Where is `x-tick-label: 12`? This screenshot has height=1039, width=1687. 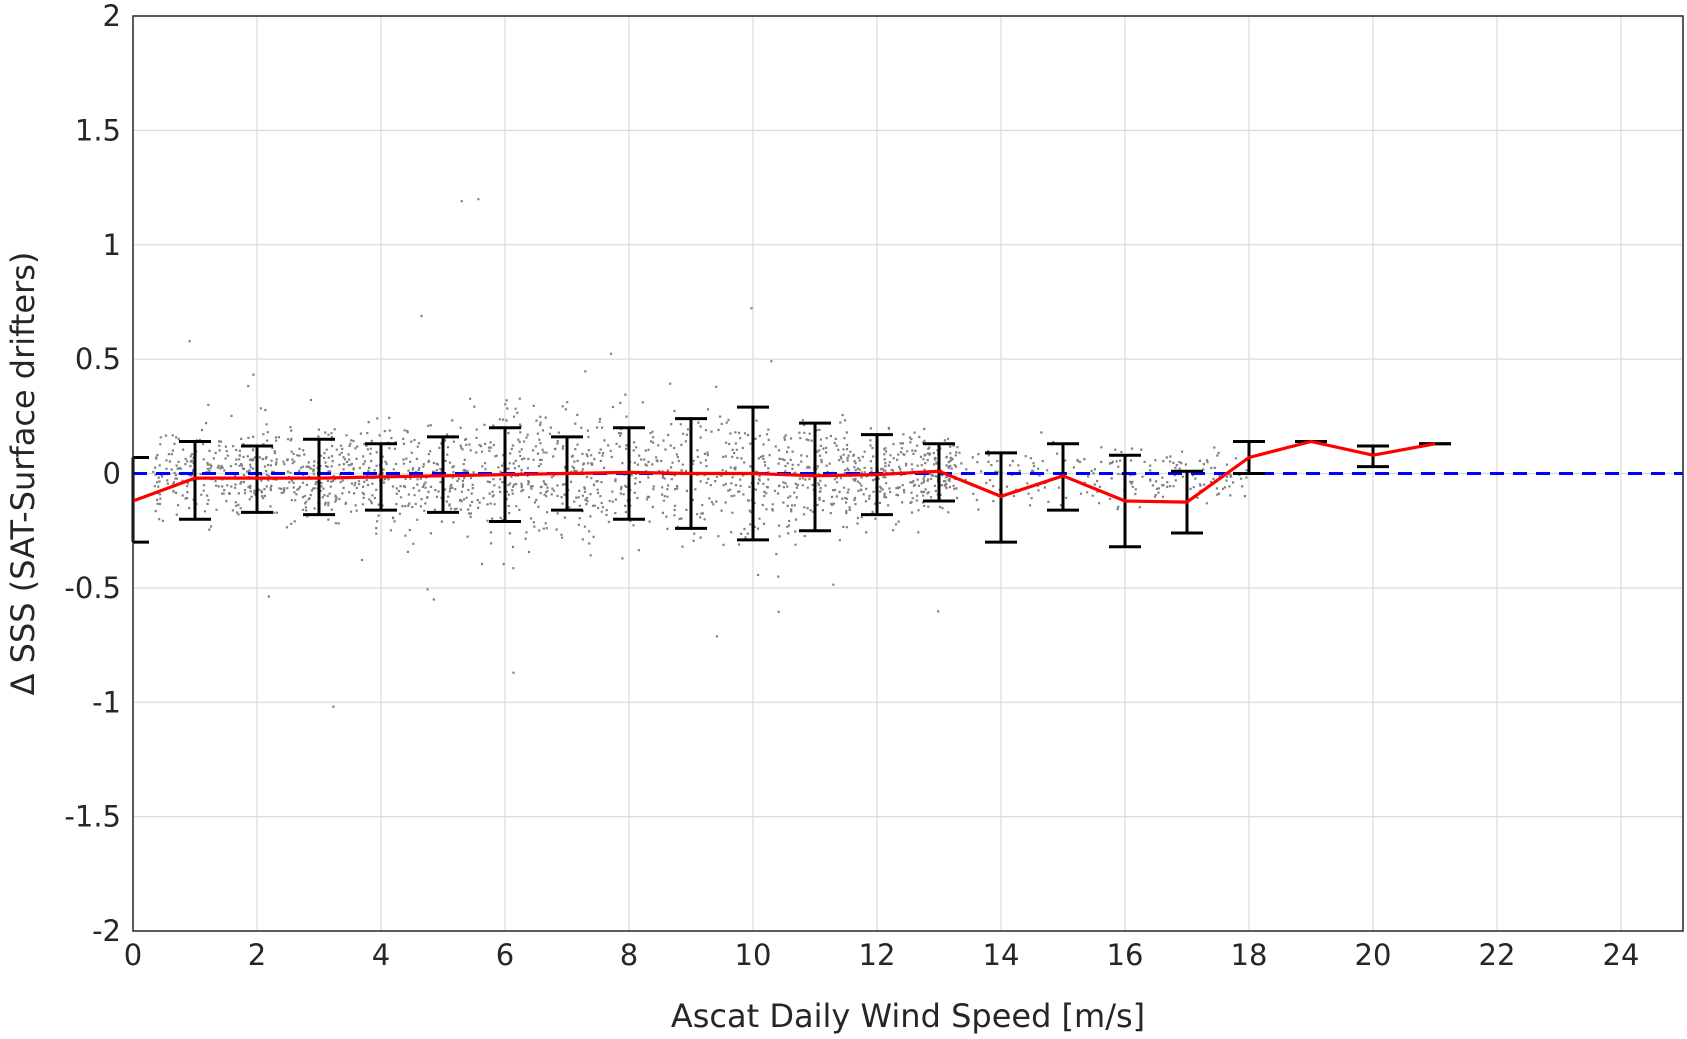
x-tick-label: 12 is located at coordinates (877, 955).